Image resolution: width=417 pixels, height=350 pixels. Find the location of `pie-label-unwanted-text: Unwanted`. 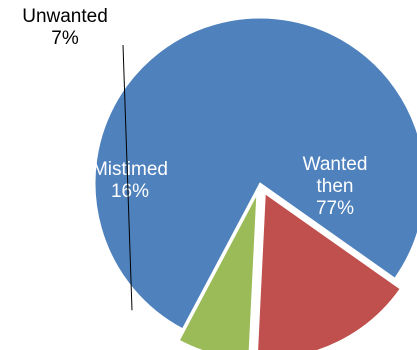

pie-label-unwanted-text: Unwanted is located at coordinates (65, 16).